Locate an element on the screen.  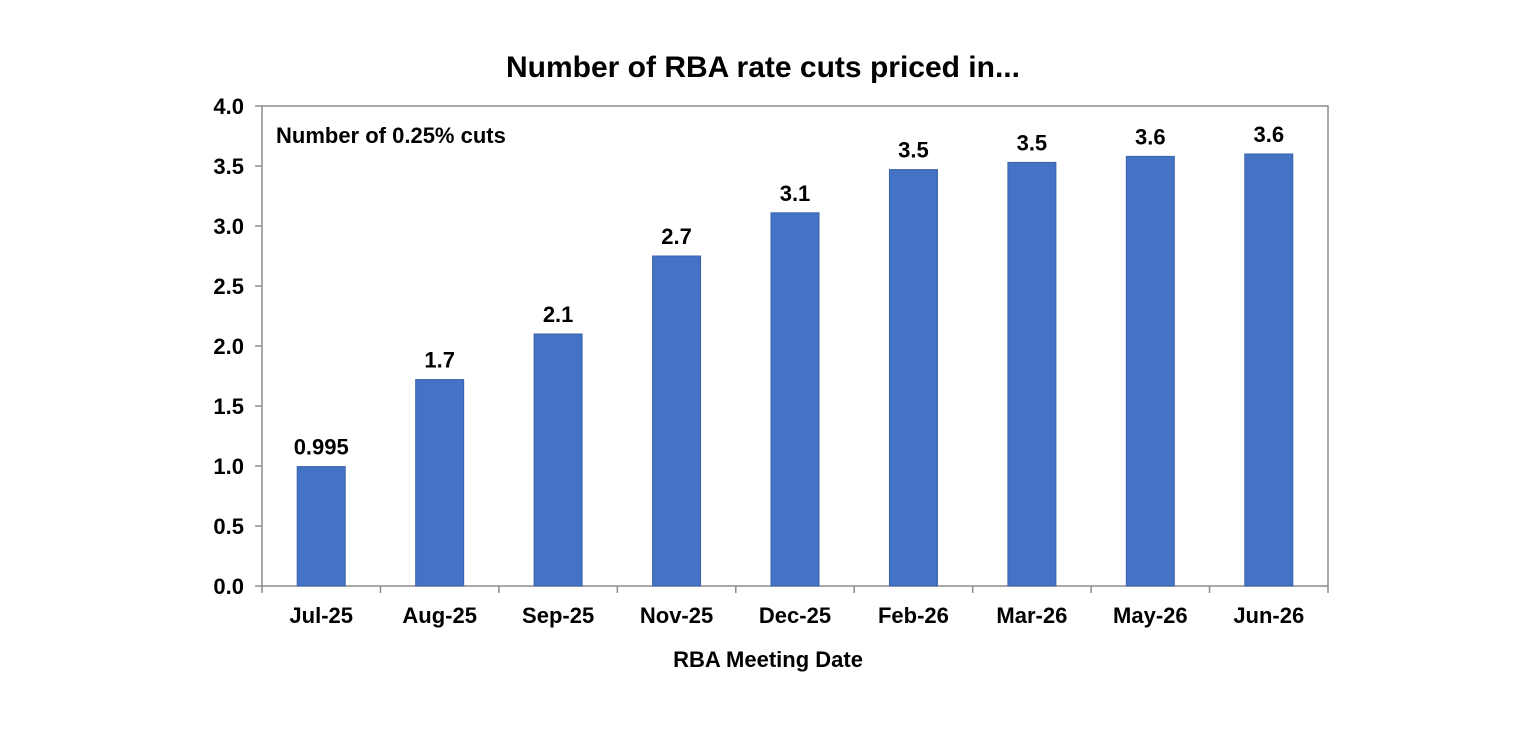
x-tick-label: Nov-25 is located at coordinates (676, 615).